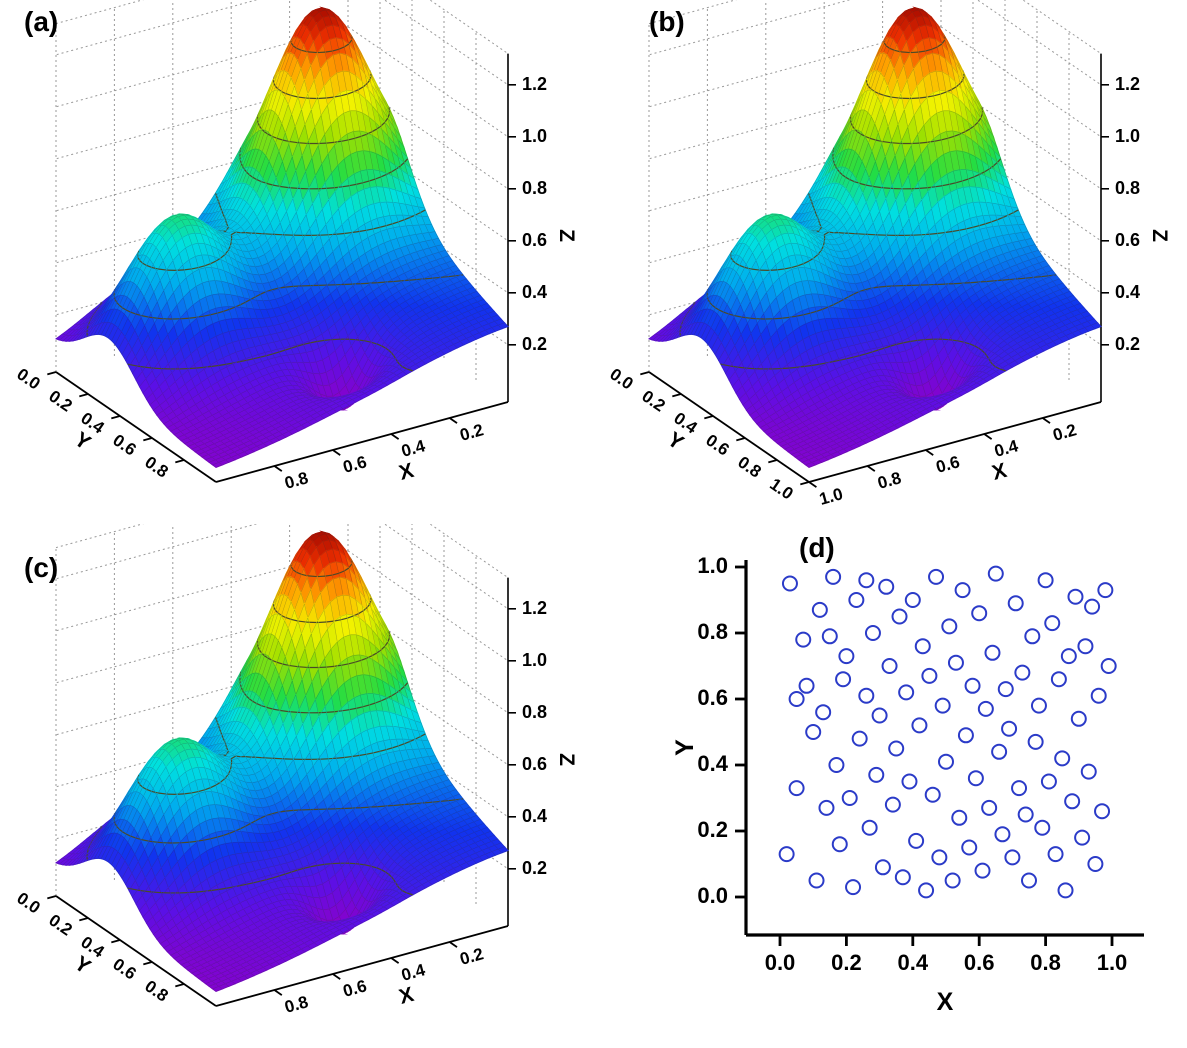 The height and width of the screenshot is (1048, 1187). Describe the element at coordinates (667, 21) in the screenshot. I see `panel-label-b: (b)` at that location.